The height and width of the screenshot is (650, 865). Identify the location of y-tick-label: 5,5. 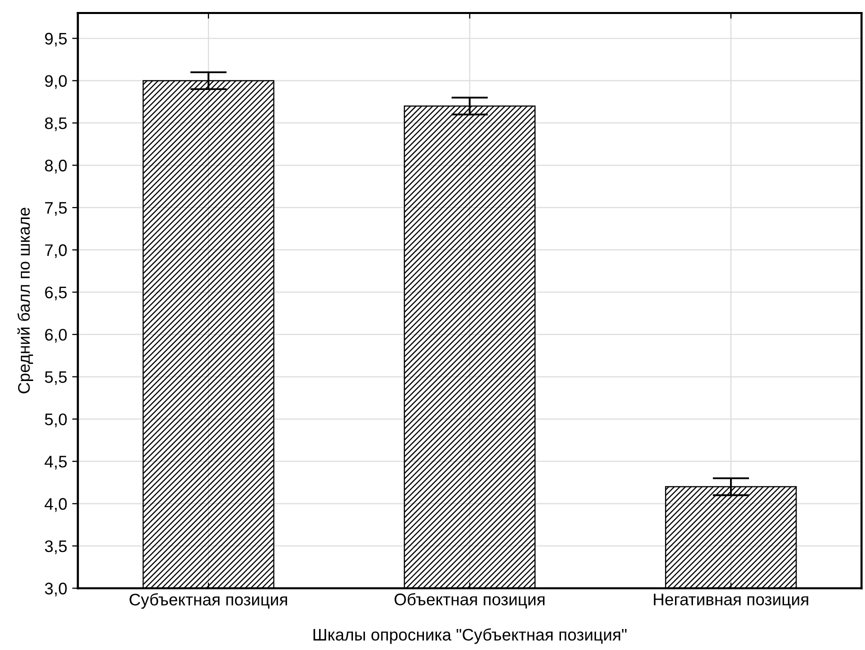
(55, 378).